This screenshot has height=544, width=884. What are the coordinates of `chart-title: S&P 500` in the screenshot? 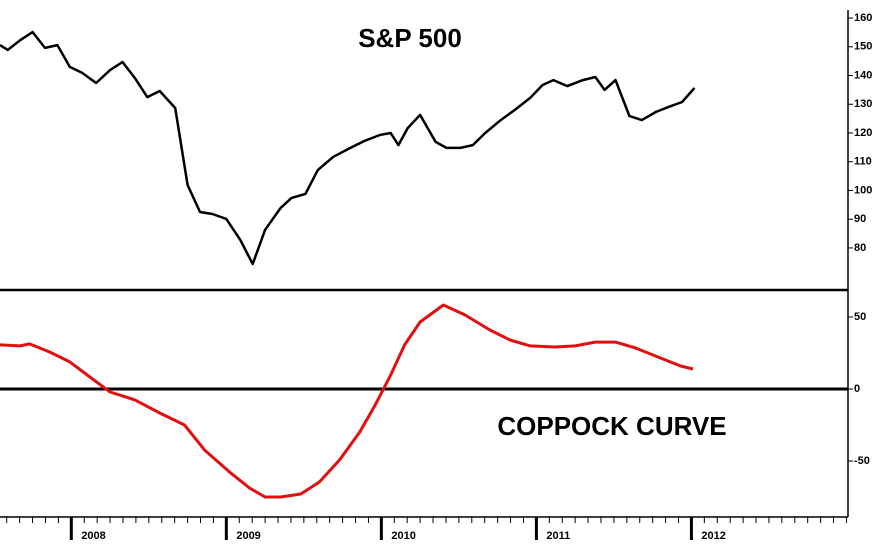 It's located at (410, 38).